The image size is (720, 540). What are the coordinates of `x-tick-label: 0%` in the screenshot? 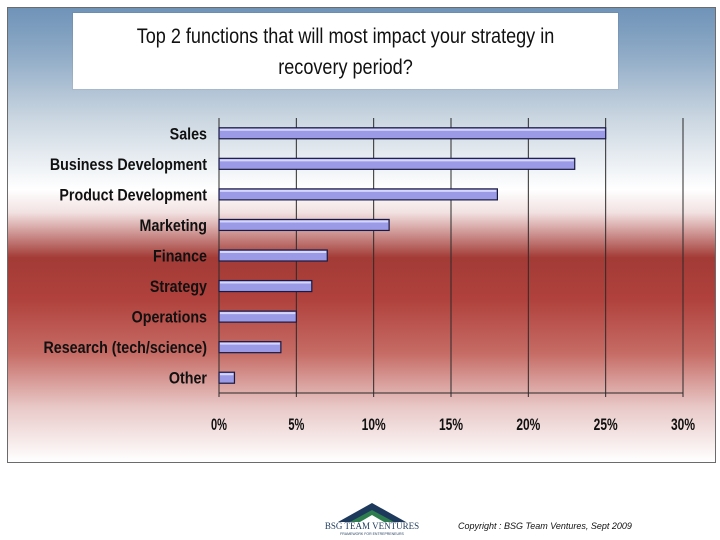 It's located at (219, 424).